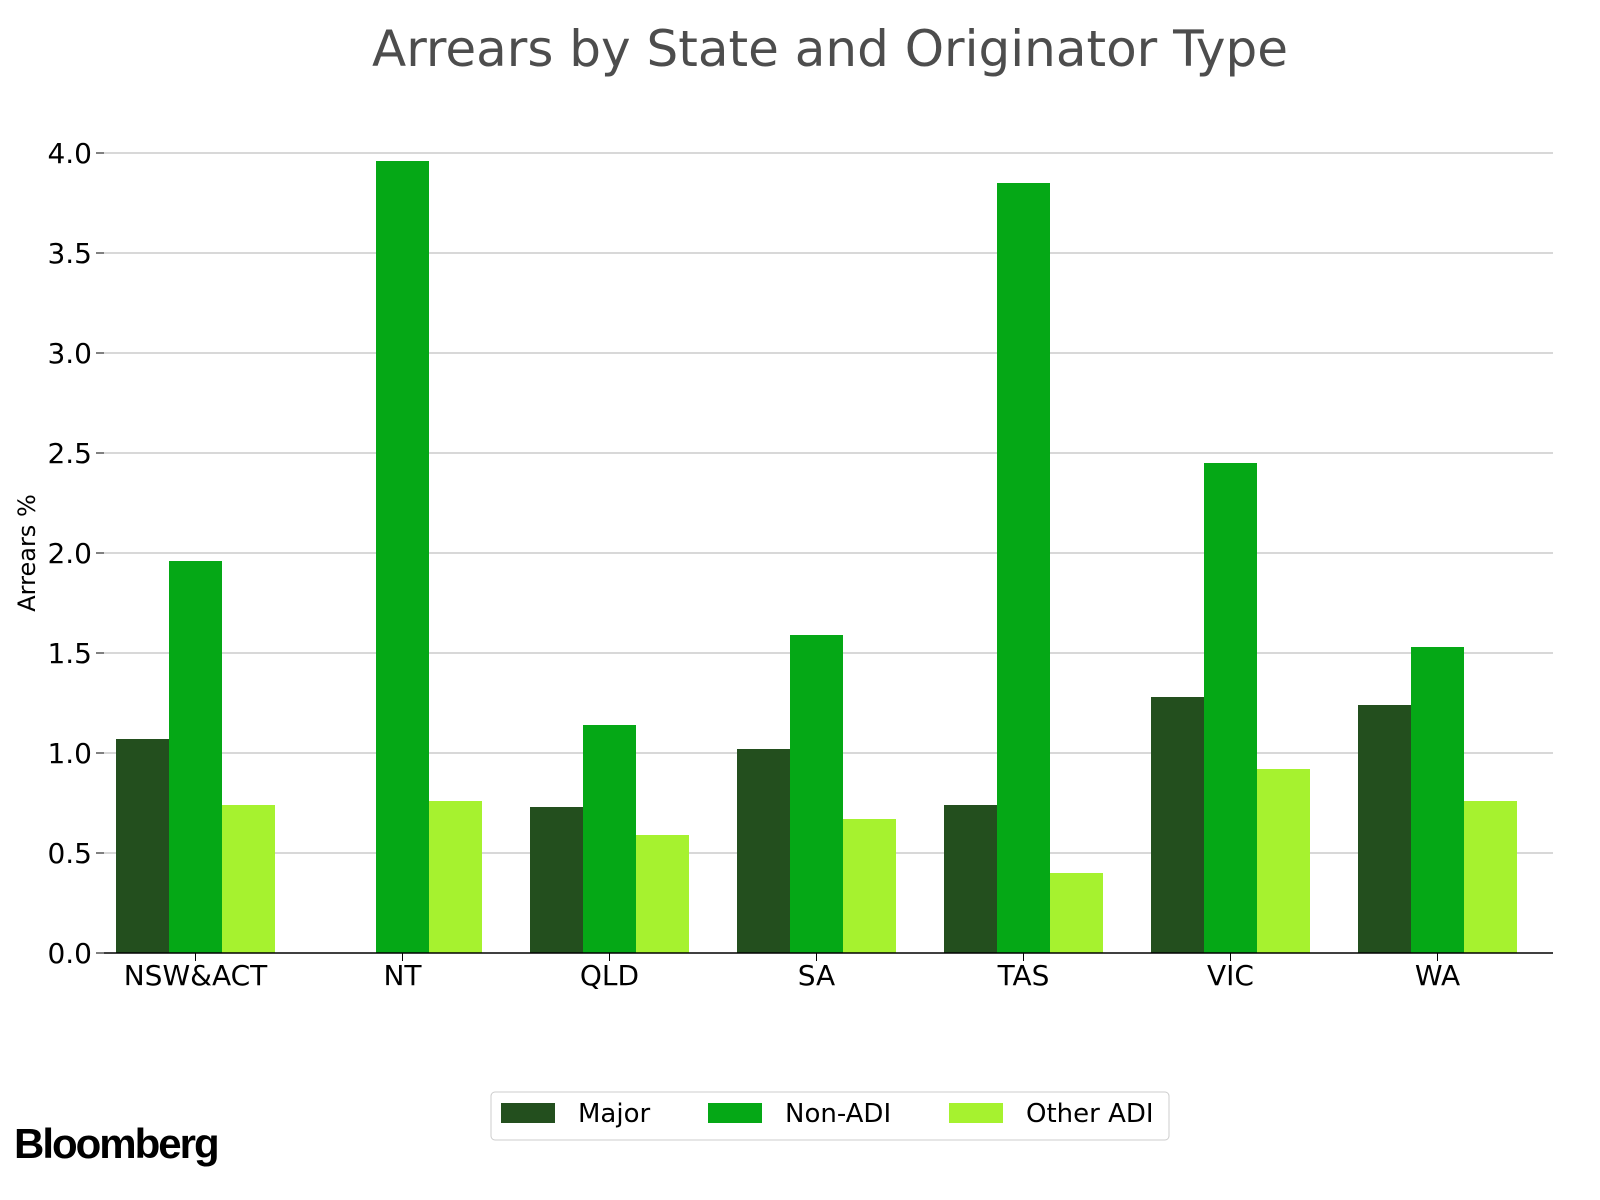  Describe the element at coordinates (792, 972) in the screenshot. I see `x-axis-ticks: NSW&ACT NT QLD SA TAS VIC WA` at that location.